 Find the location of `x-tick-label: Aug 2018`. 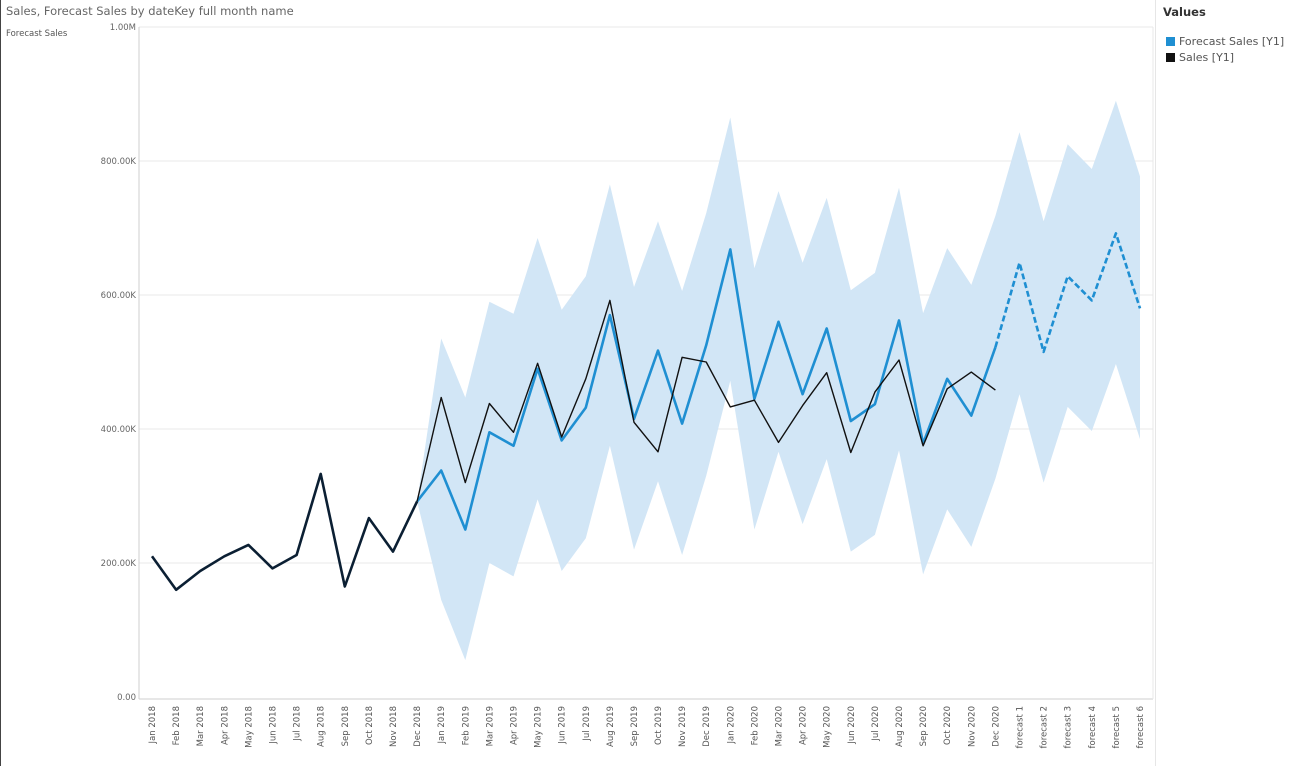

x-tick-label: Aug 2018 is located at coordinates (322, 726).